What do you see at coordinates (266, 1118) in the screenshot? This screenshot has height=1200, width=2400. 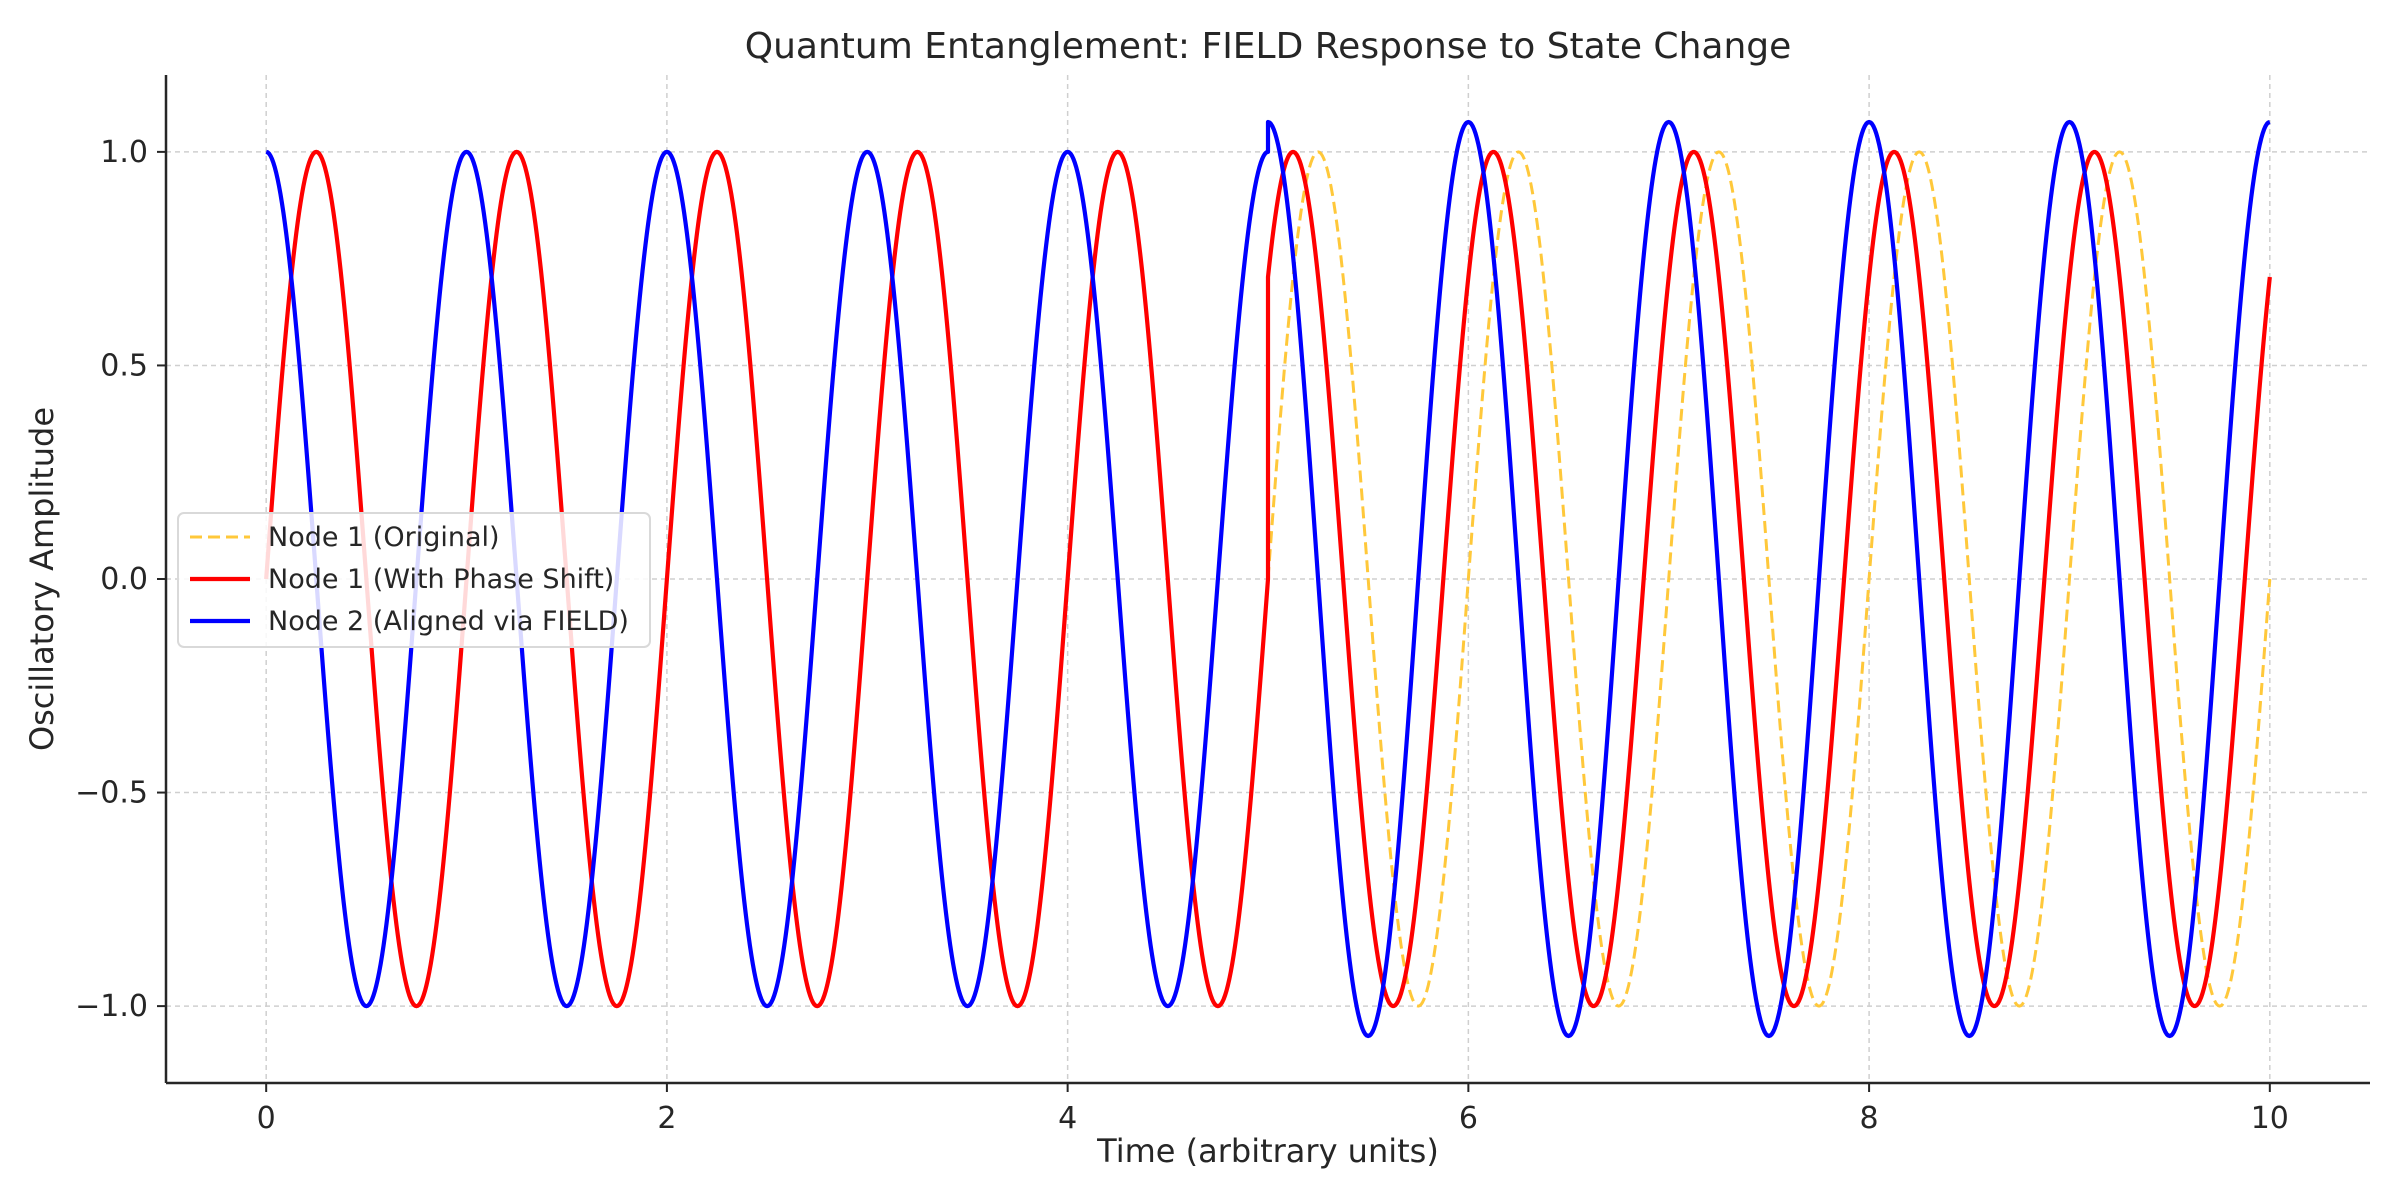 I see `x-tick-label: 0` at bounding box center [266, 1118].